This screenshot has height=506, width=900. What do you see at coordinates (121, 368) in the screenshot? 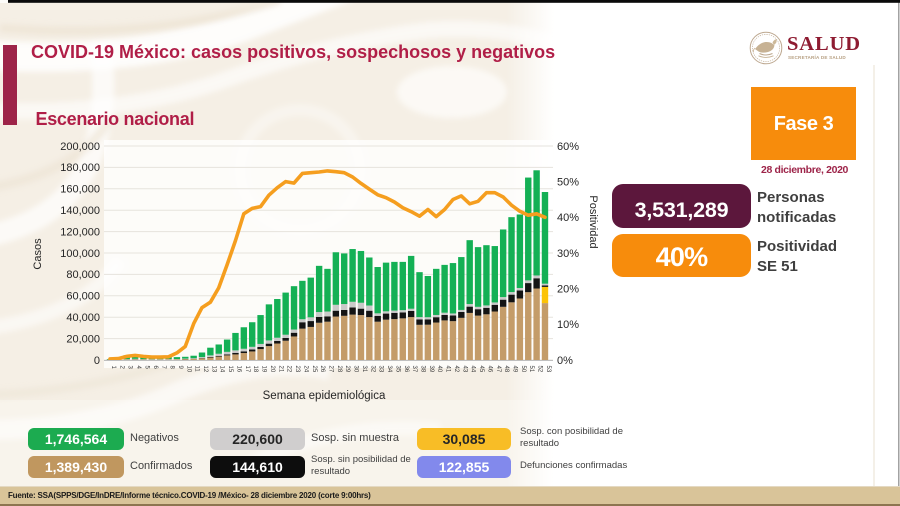
I see `svg-text: 2` at bounding box center [121, 368].